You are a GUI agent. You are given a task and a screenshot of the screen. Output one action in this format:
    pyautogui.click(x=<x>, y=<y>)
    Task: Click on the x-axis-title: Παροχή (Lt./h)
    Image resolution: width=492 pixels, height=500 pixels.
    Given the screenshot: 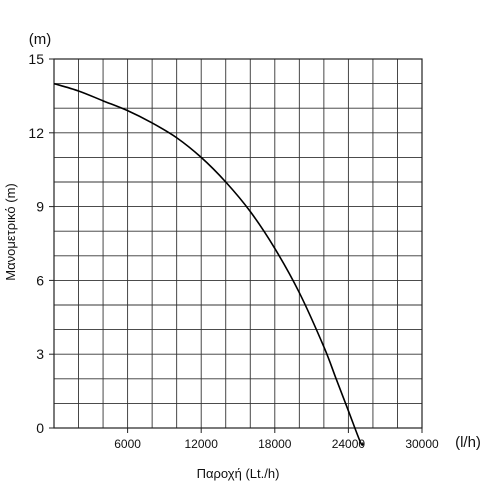 What is the action you would take?
    pyautogui.click(x=238, y=473)
    